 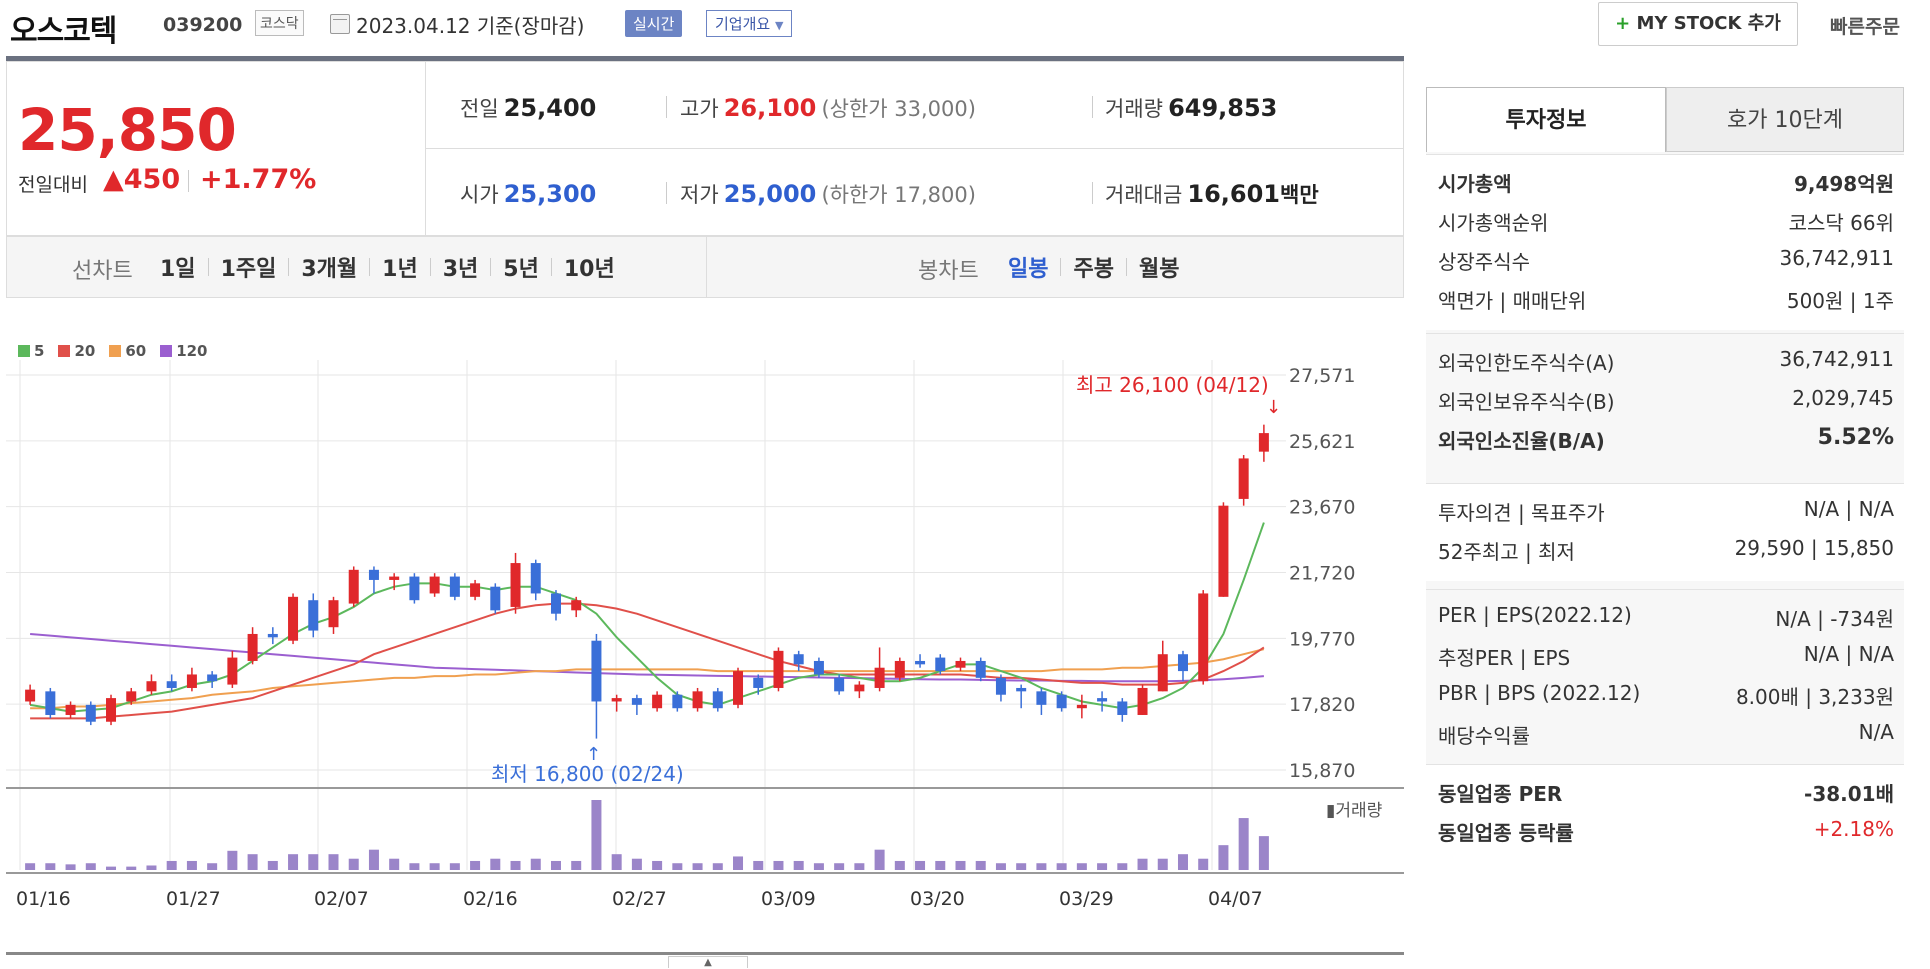 What do you see at coordinates (1666, 260) in the screenshot?
I see `info-row: 상장주식수 36,742,911` at bounding box center [1666, 260].